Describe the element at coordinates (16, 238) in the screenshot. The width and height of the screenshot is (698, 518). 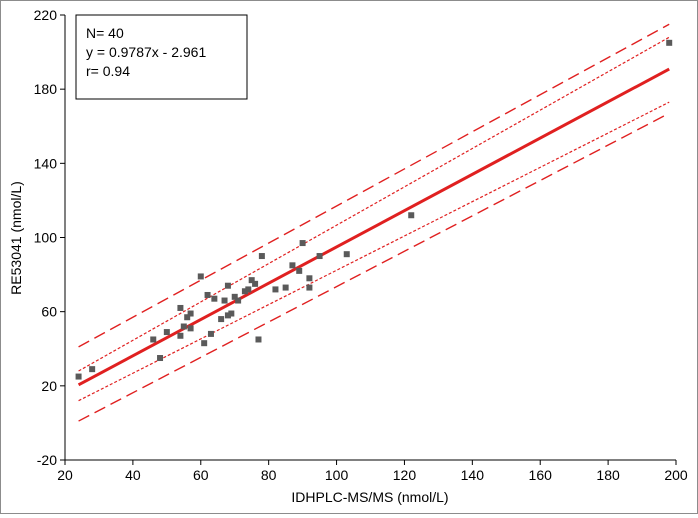
I see `y-axis-label: RE53041 (nmol/L)` at that location.